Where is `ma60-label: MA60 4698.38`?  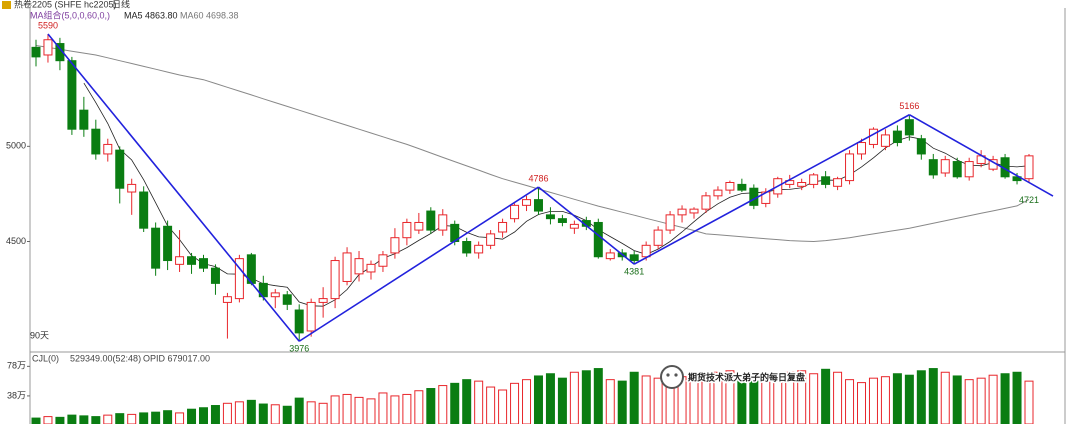
ma60-label: MA60 4698.38 is located at coordinates (209, 15).